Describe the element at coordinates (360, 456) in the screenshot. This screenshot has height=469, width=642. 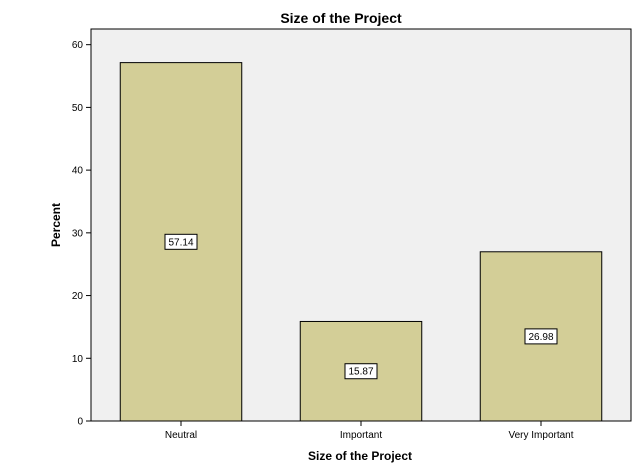
I see `x-axis-title: Size of the Project` at that location.